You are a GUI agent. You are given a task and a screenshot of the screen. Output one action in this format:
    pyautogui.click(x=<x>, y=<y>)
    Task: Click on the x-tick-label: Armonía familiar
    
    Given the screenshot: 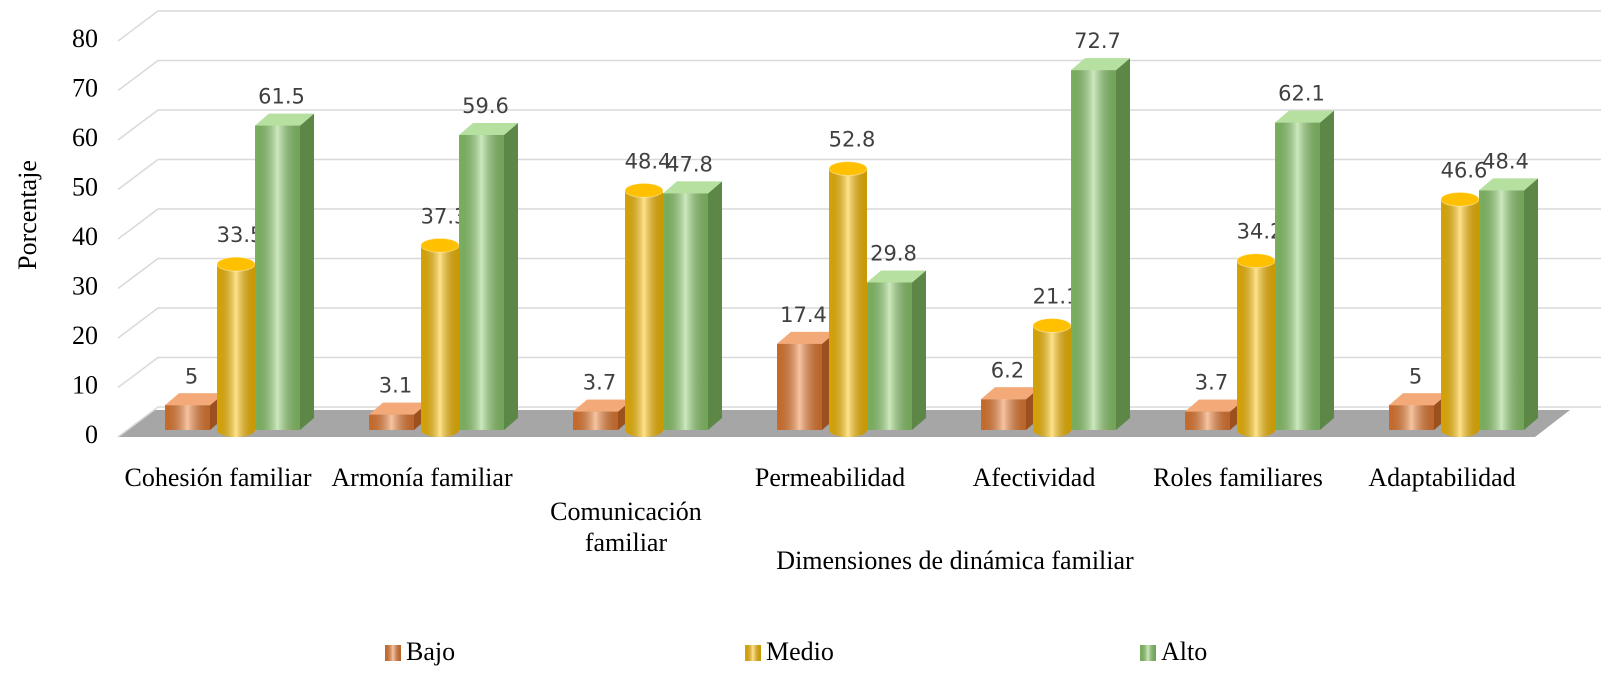 What is the action you would take?
    pyautogui.click(x=422, y=477)
    